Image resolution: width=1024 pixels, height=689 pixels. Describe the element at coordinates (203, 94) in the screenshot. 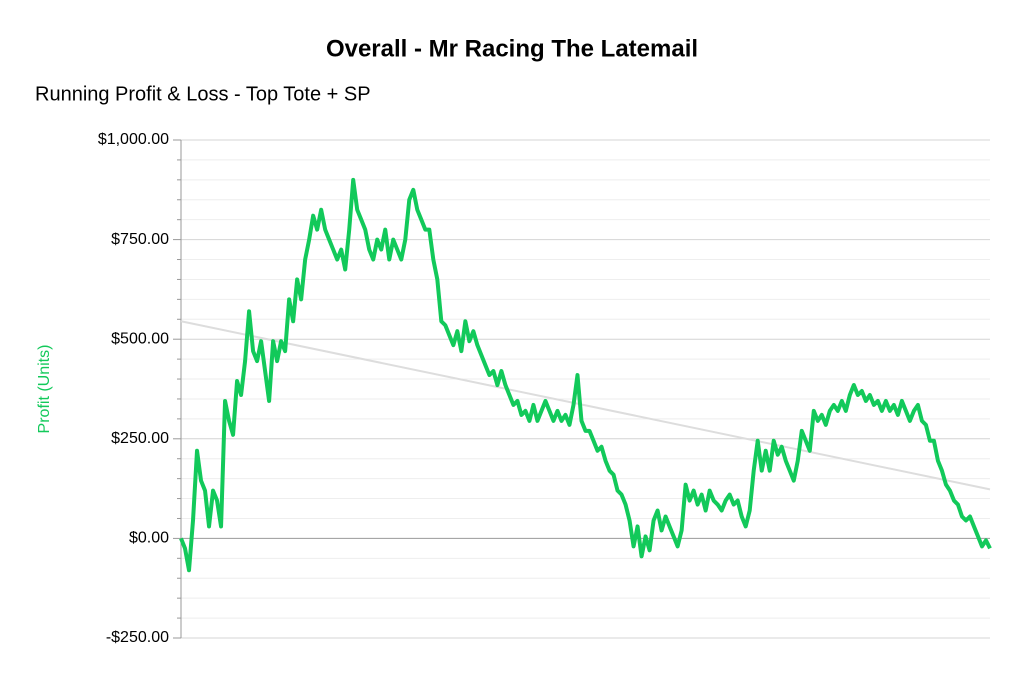

I see `chart-subtitle: Running Profit & Loss - Top Tote + SP` at that location.